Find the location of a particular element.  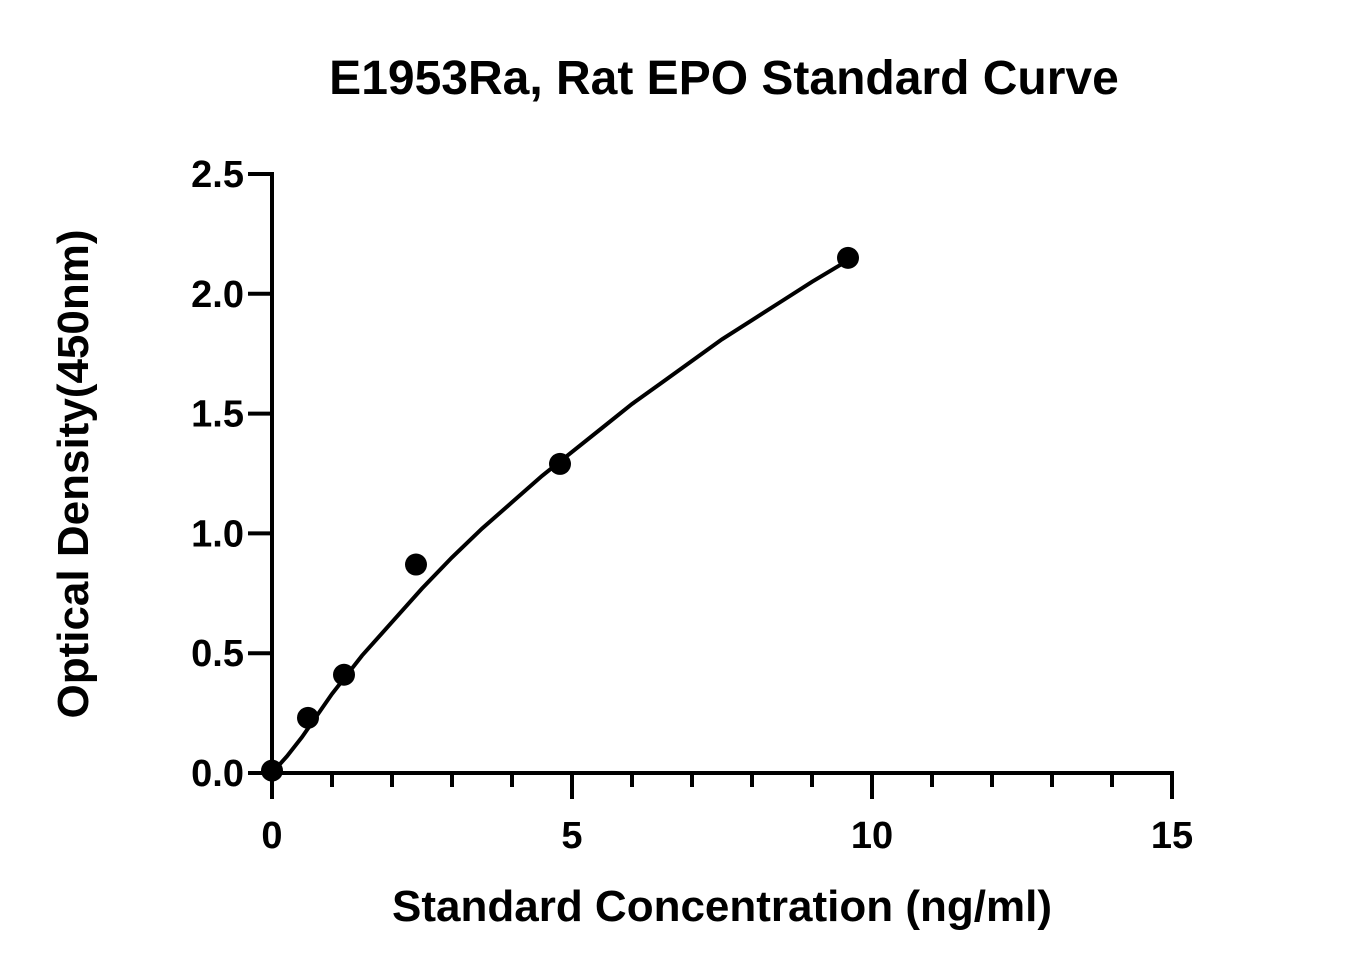

y-tick-label: 0.0 is located at coordinates (217, 774).